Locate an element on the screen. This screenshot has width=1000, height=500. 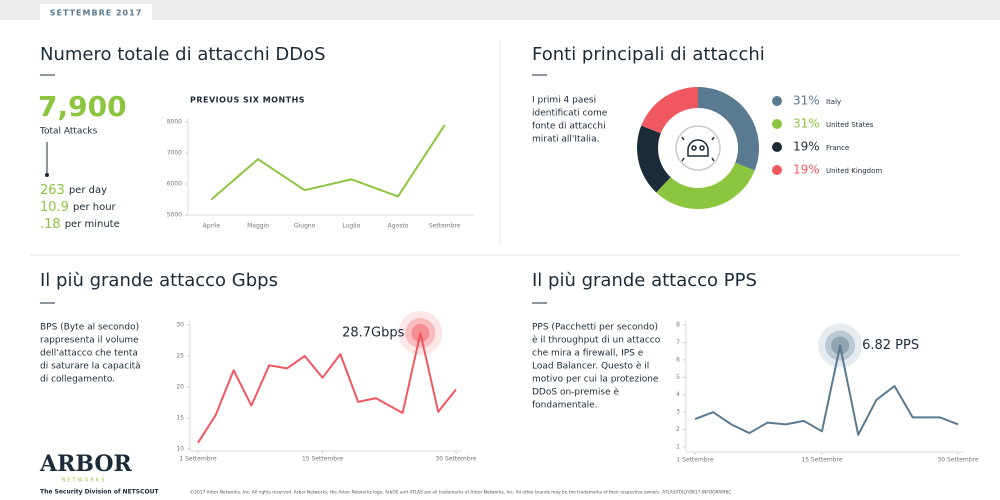
y-tick-label: 6000 is located at coordinates (174, 184).